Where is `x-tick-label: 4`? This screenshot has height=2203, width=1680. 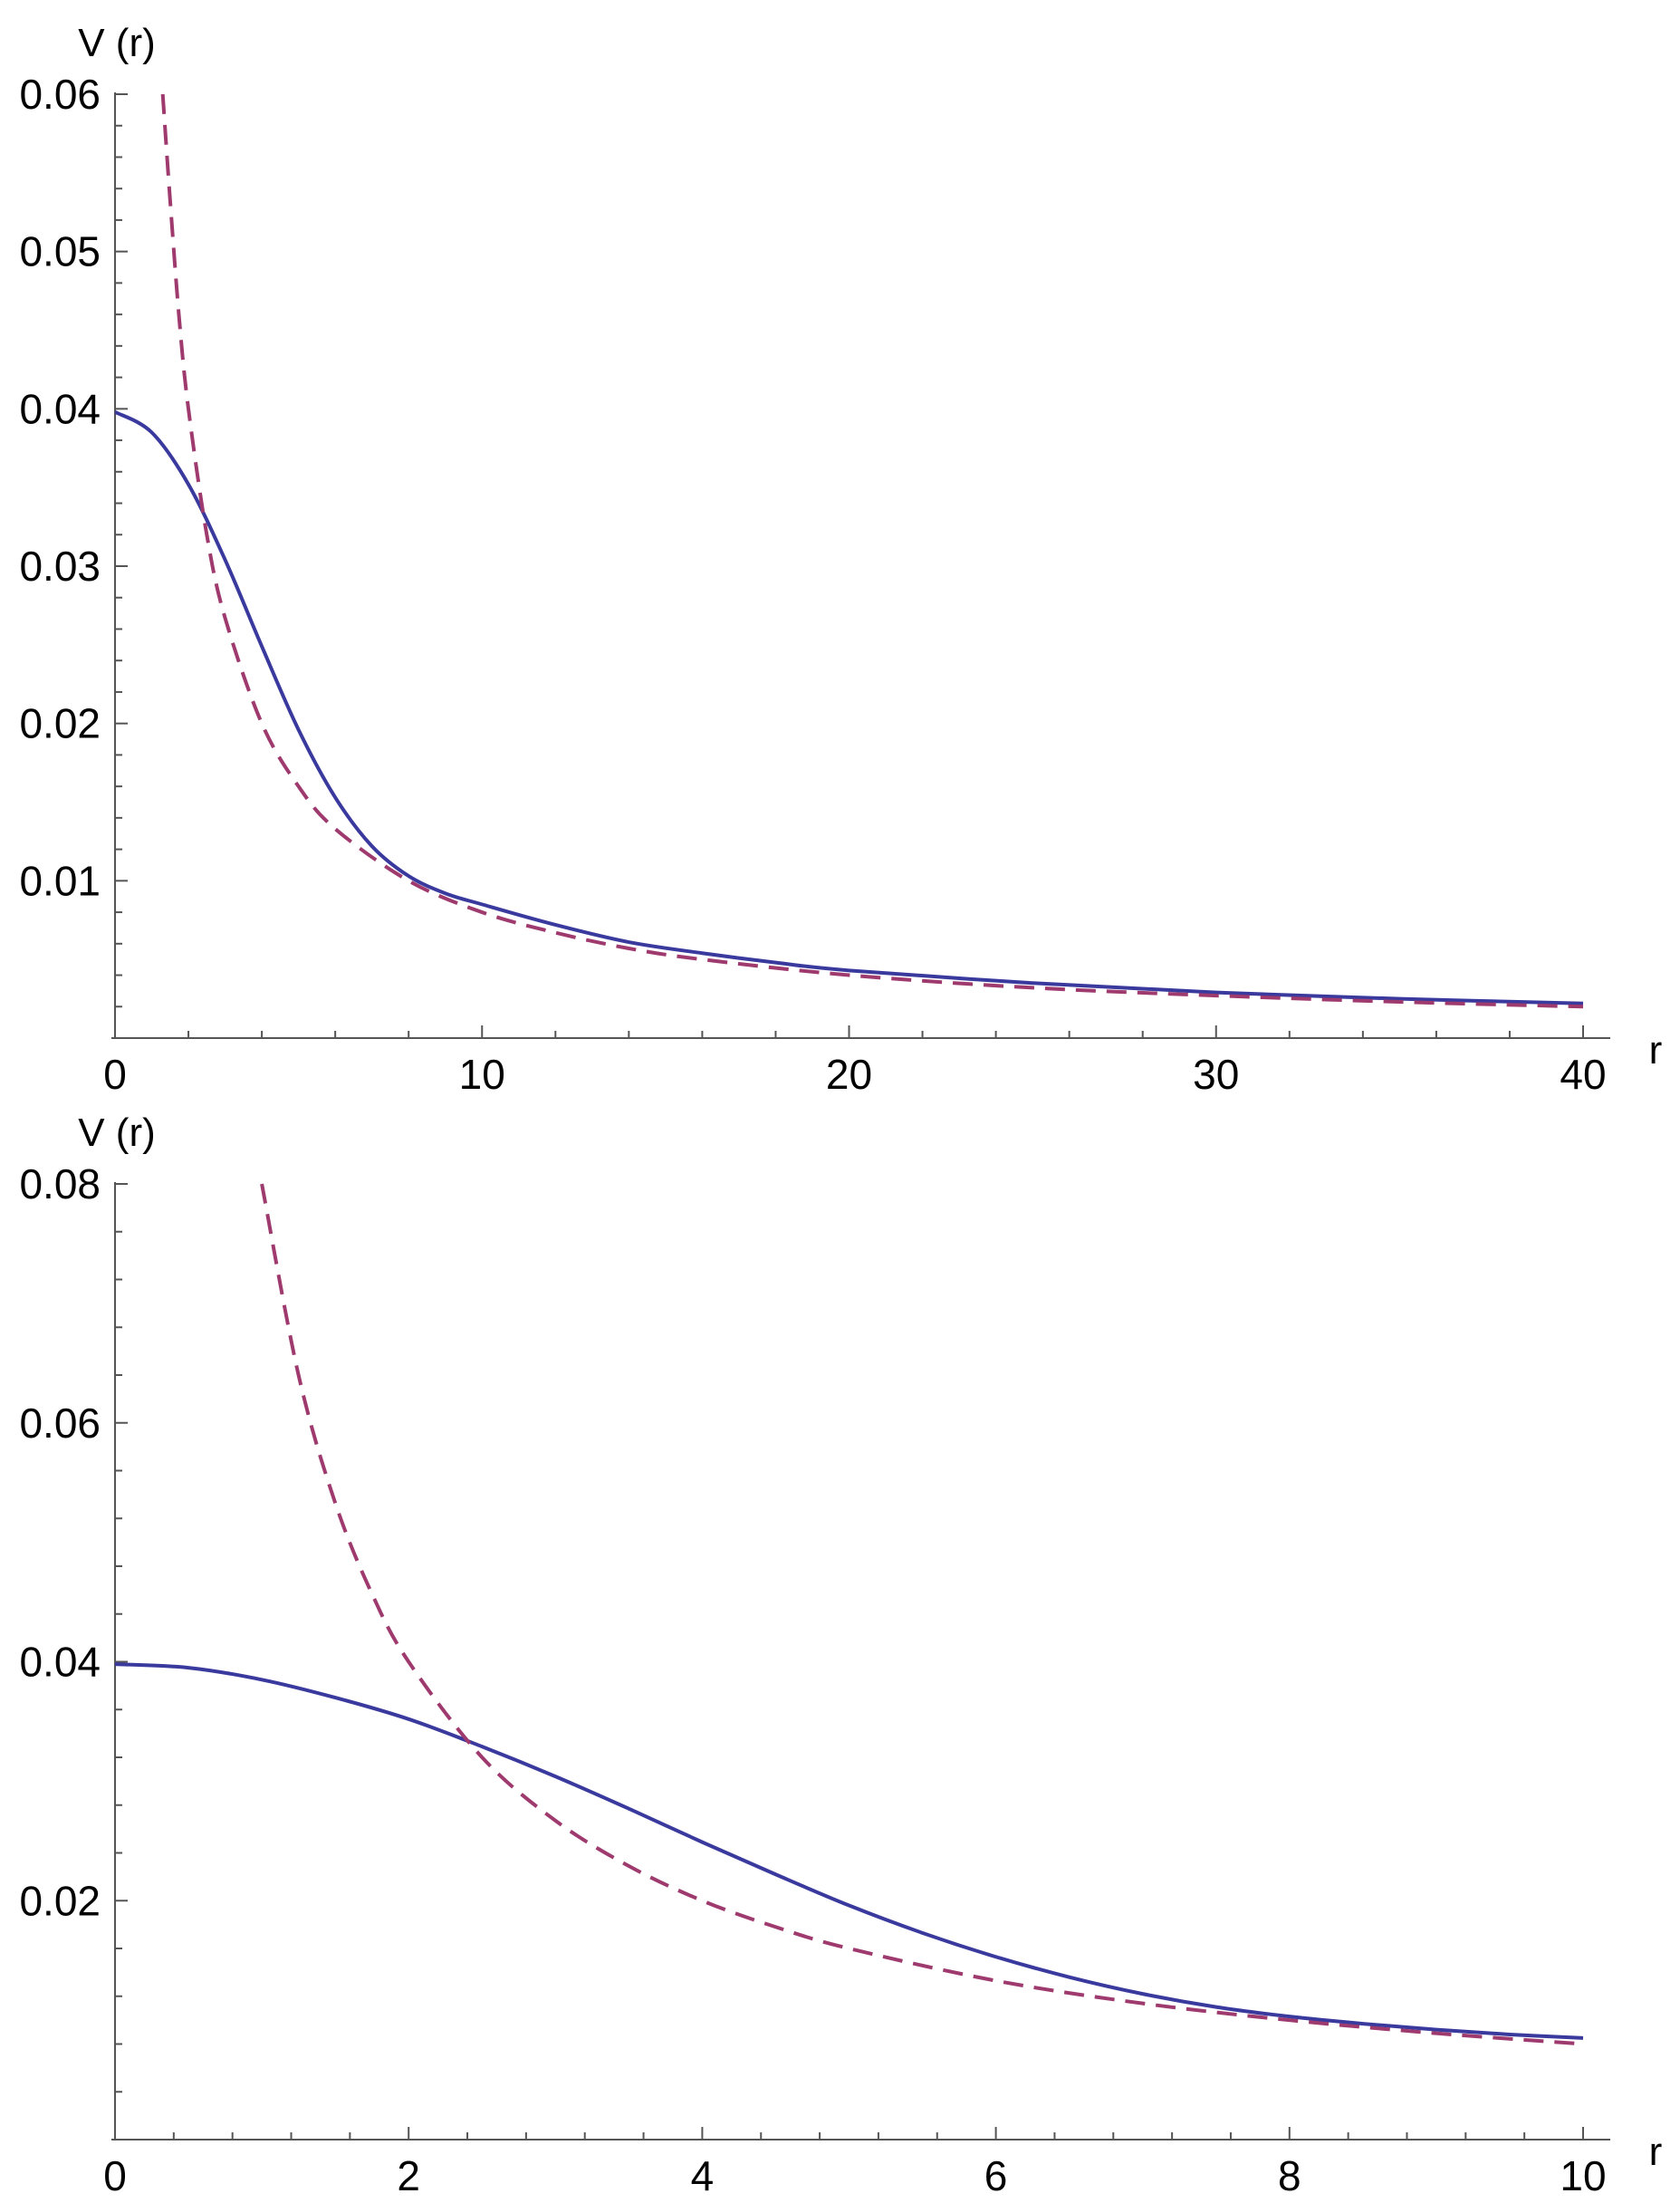 x-tick-label: 4 is located at coordinates (703, 2175).